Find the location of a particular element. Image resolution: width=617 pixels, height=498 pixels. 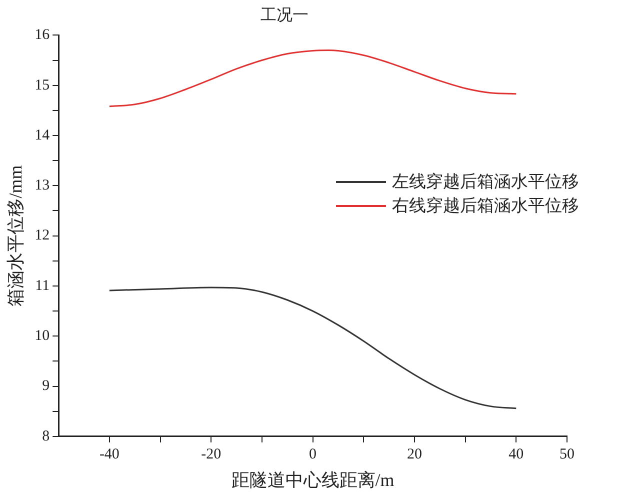

y-tick-label: 10 is located at coordinates (42, 336).